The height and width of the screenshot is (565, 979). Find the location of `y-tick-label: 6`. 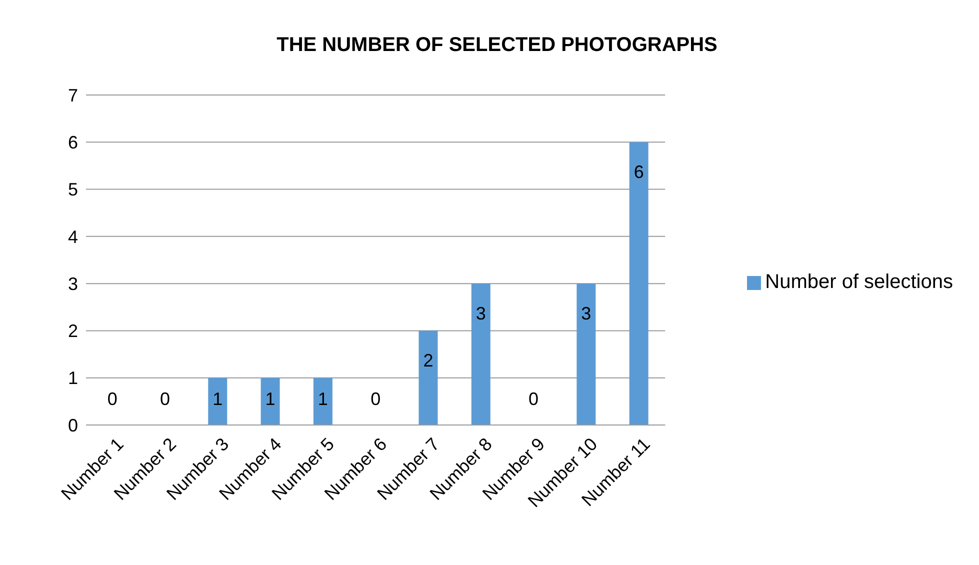

y-tick-label: 6 is located at coordinates (73, 142).